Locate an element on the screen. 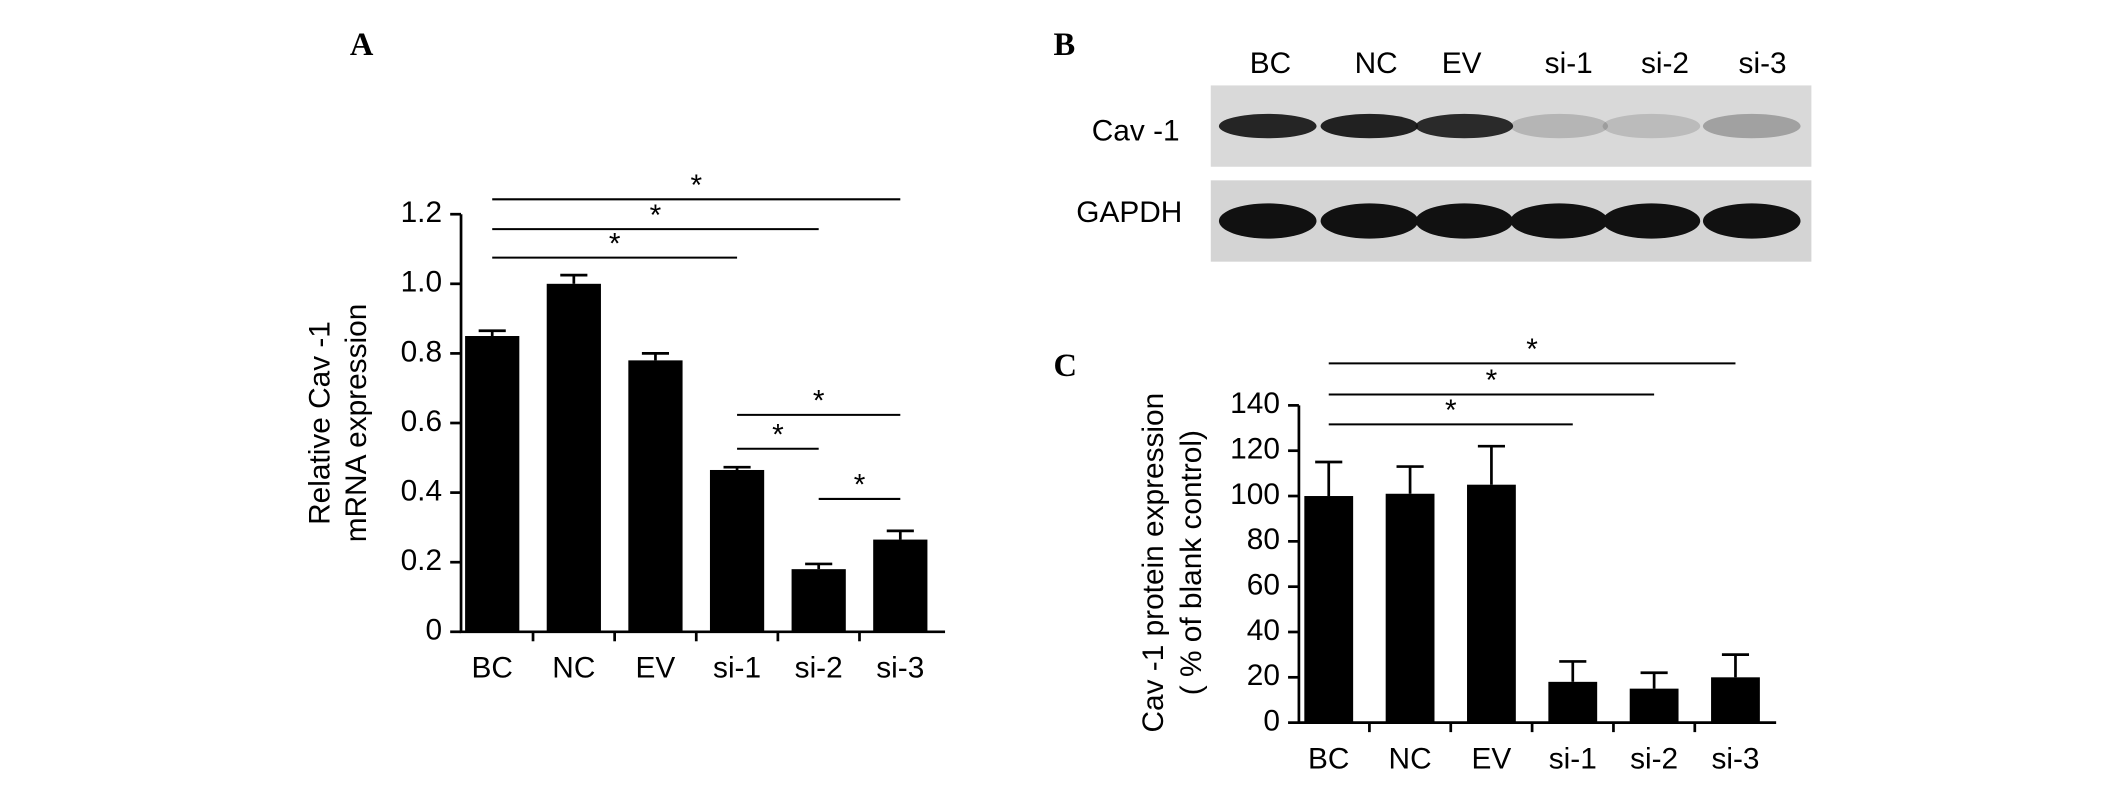  y-axis-label: Cav -1 protein expression is located at coordinates (1153, 563).